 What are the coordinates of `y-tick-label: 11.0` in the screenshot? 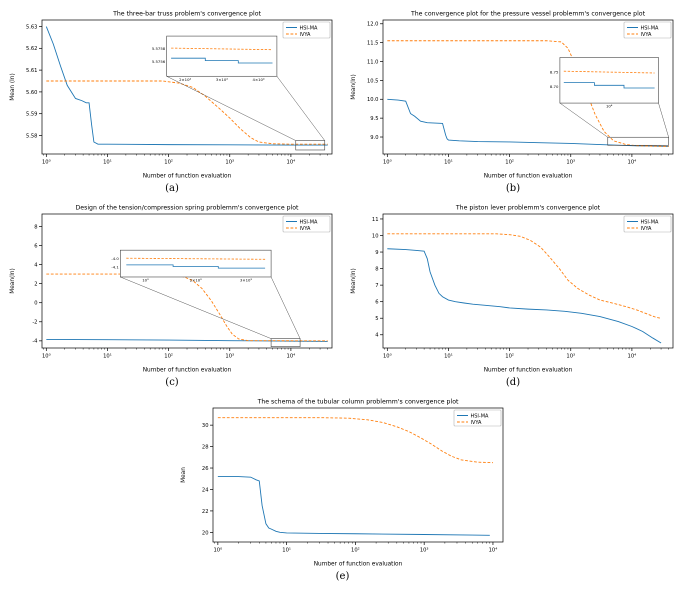 It's located at (373, 62).